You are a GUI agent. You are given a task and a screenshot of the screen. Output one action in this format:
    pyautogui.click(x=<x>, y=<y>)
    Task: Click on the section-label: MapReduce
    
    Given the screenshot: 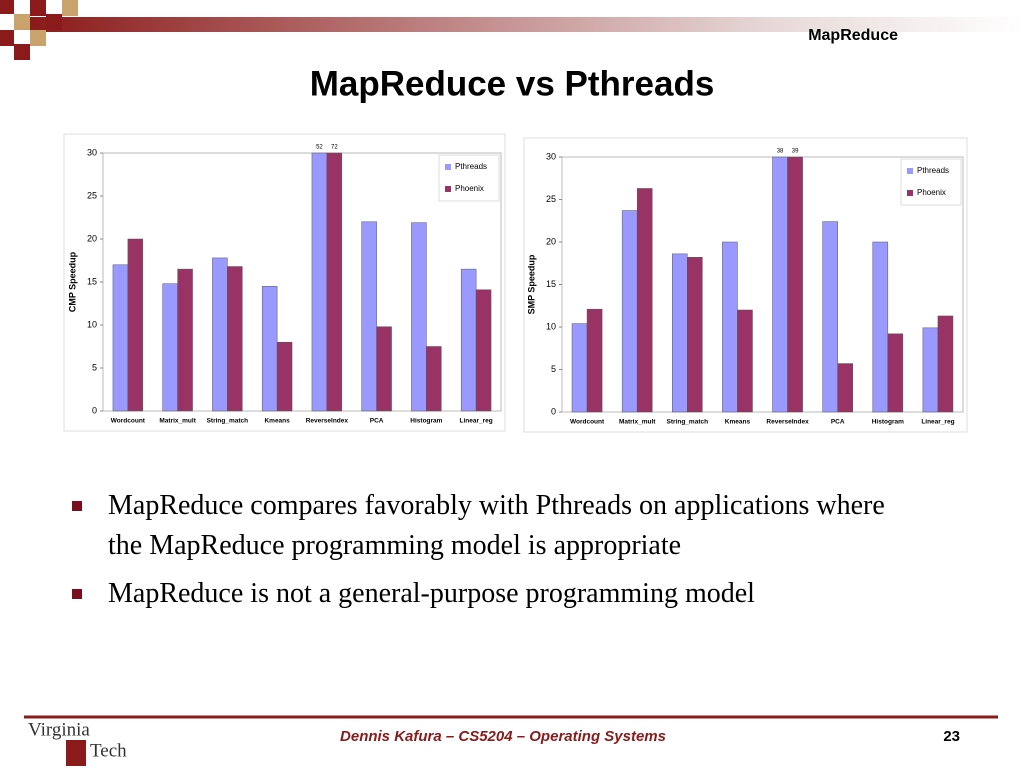 What is the action you would take?
    pyautogui.click(x=853, y=35)
    